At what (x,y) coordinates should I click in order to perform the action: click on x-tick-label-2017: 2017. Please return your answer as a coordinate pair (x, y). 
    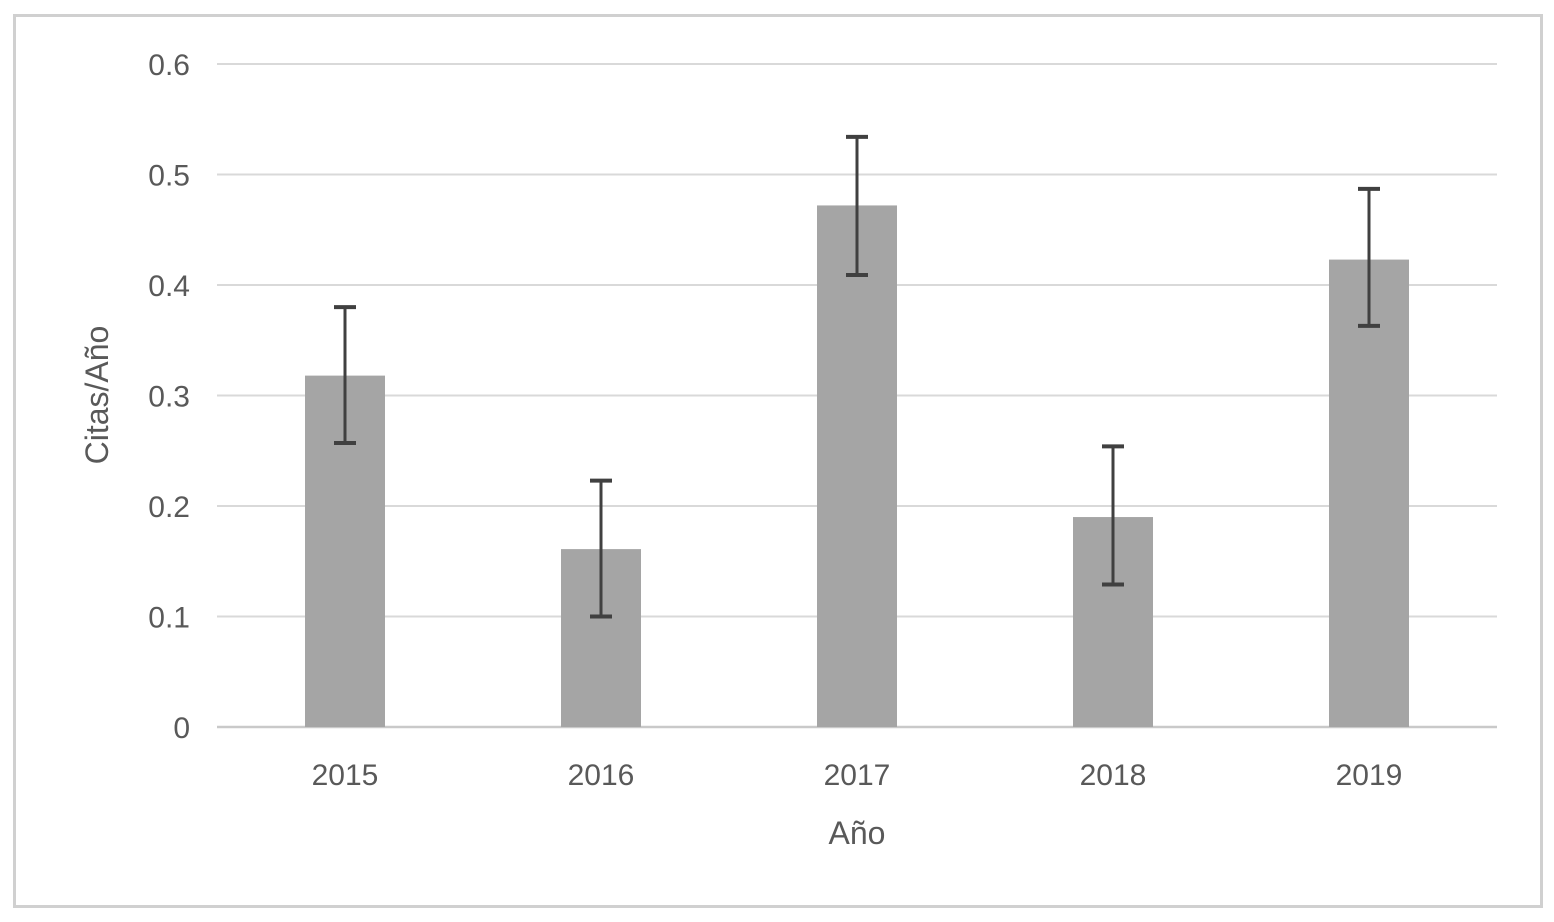
    Looking at the image, I should click on (857, 775).